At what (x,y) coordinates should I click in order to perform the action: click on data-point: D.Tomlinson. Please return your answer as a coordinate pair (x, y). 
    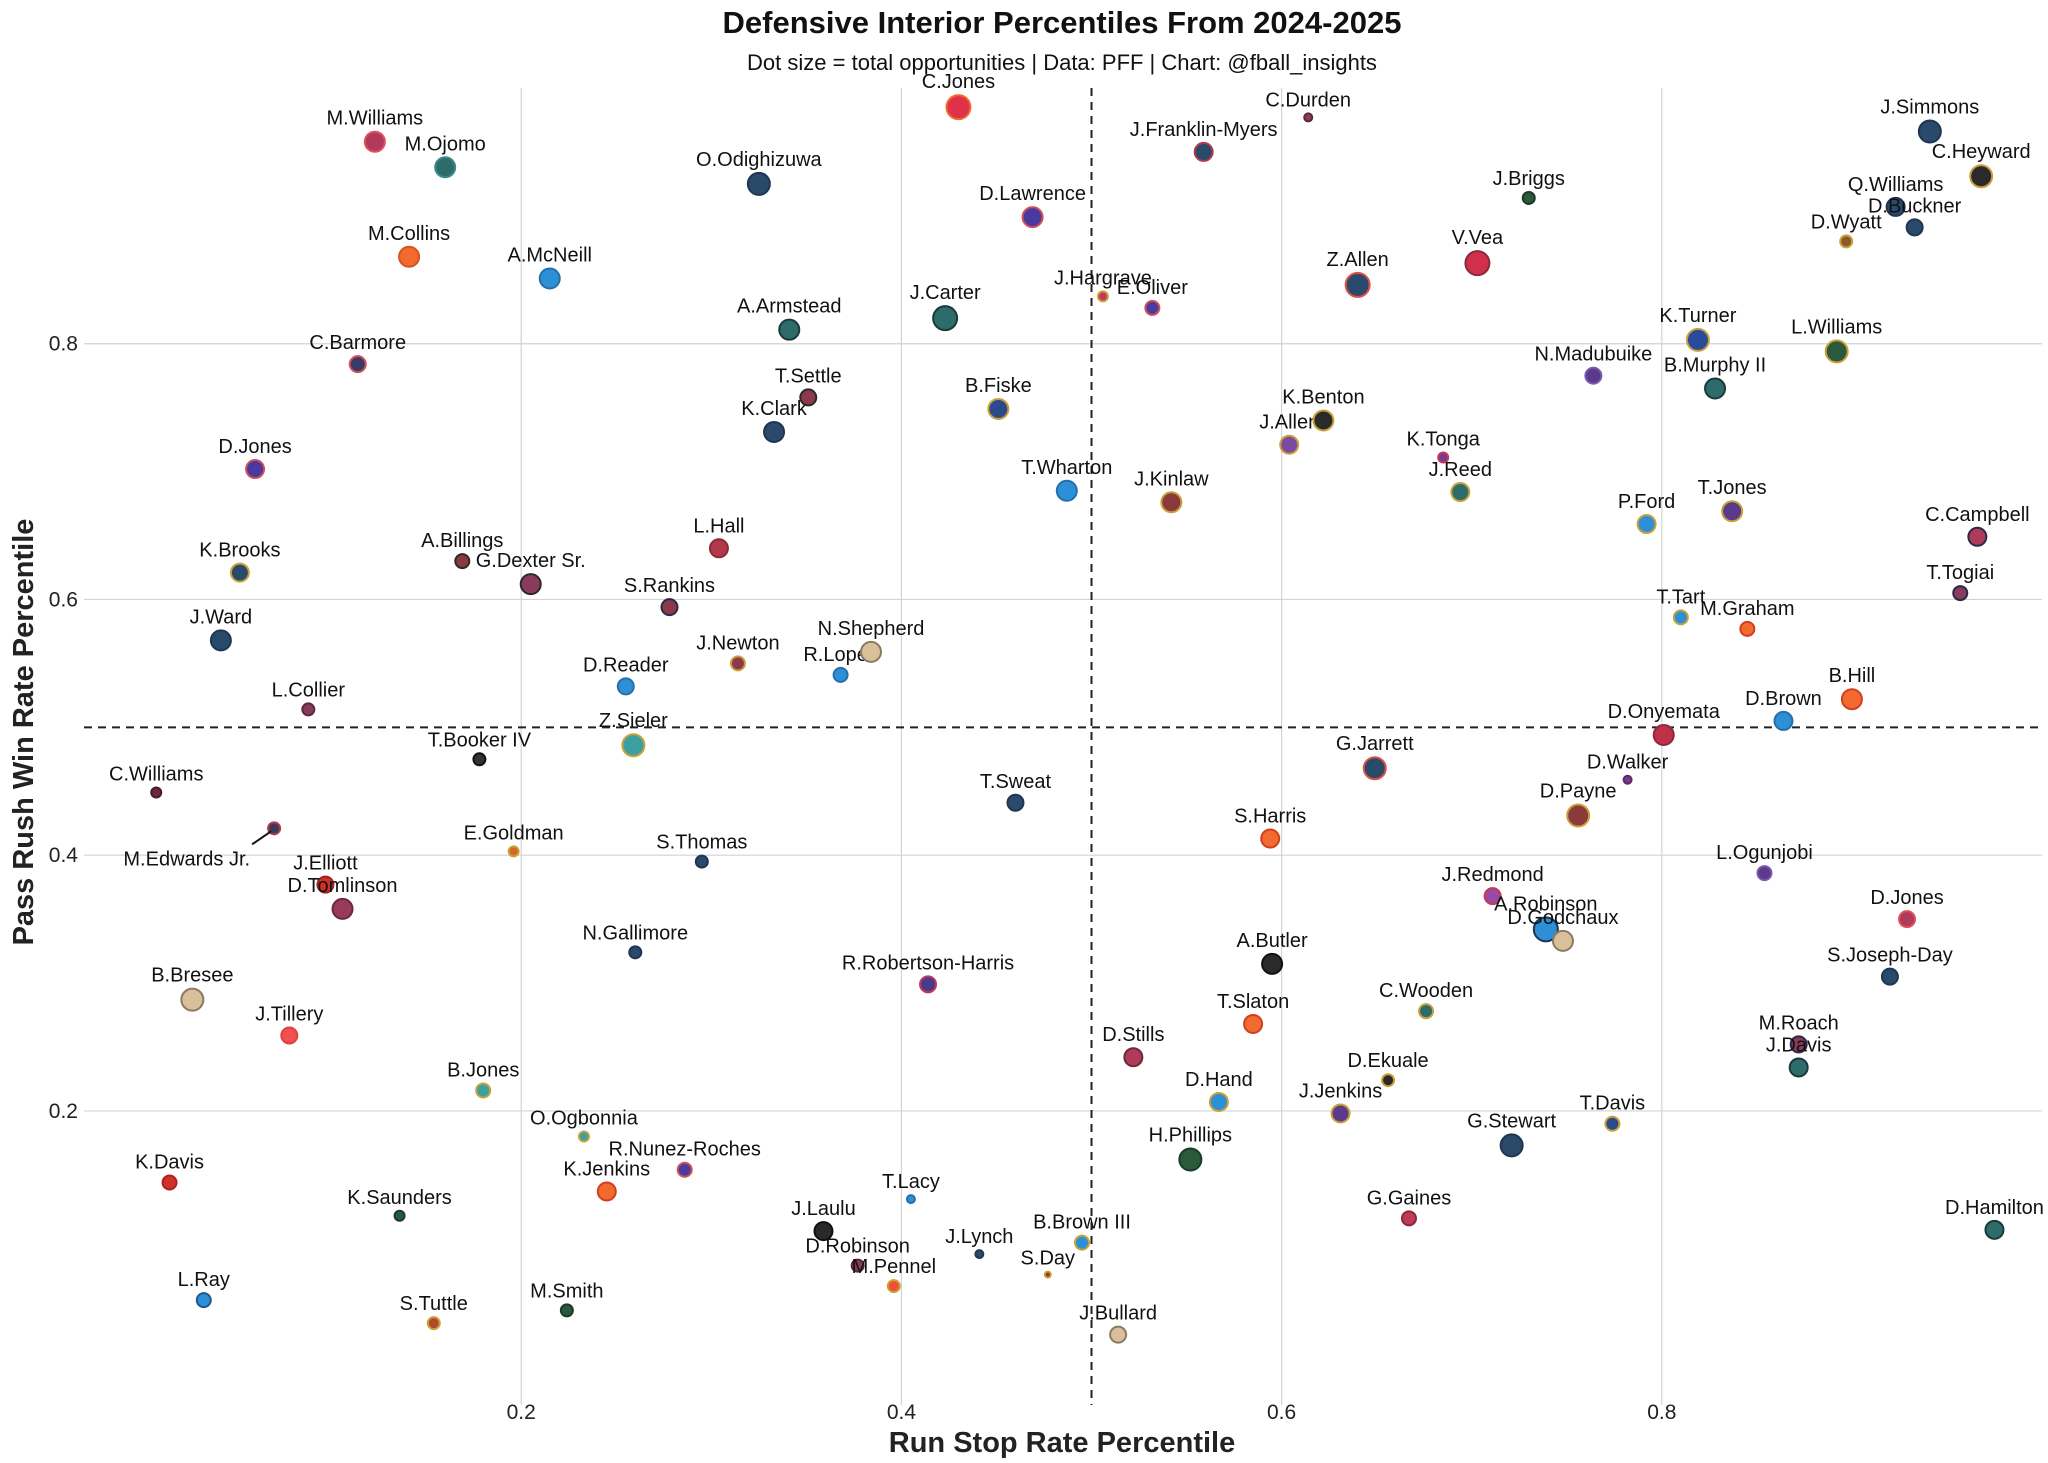
    Looking at the image, I should click on (343, 897).